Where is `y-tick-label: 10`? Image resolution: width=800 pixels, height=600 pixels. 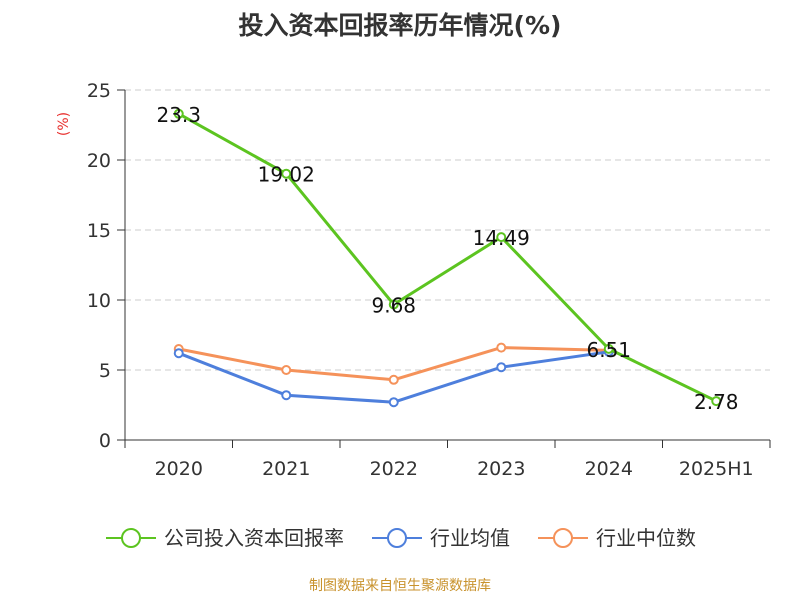 y-tick-label: 10 is located at coordinates (99, 301).